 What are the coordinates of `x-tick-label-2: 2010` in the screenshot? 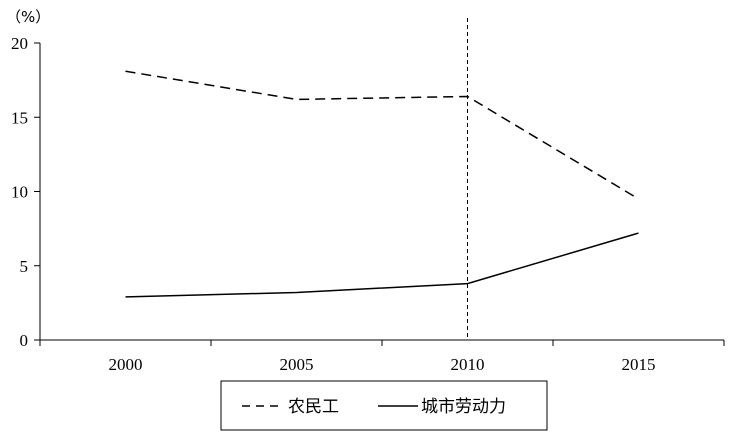 It's located at (468, 364).